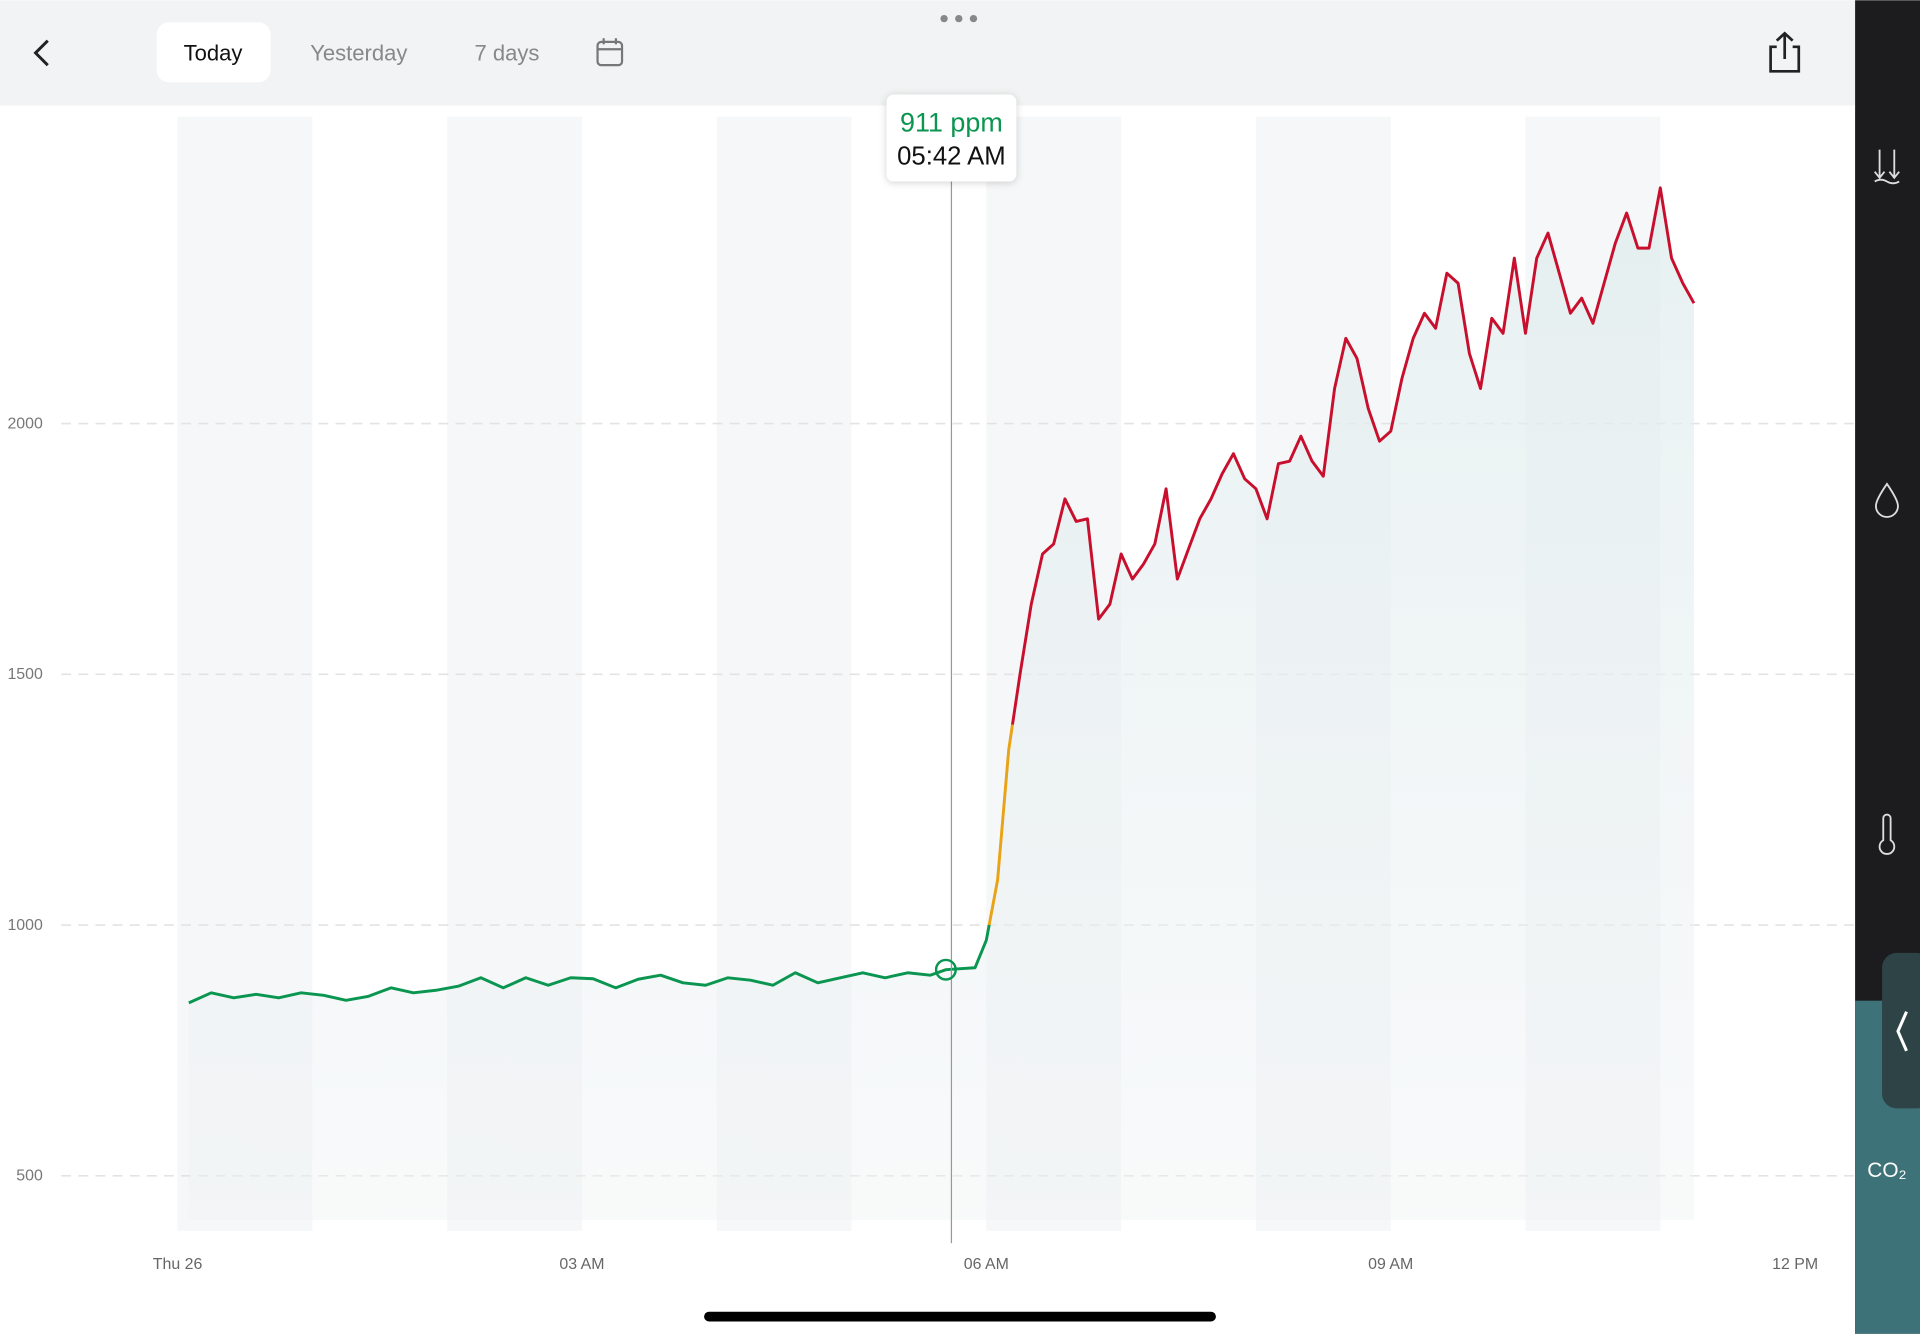 Image resolution: width=1920 pixels, height=1334 pixels. I want to click on tab: Today, so click(213, 52).